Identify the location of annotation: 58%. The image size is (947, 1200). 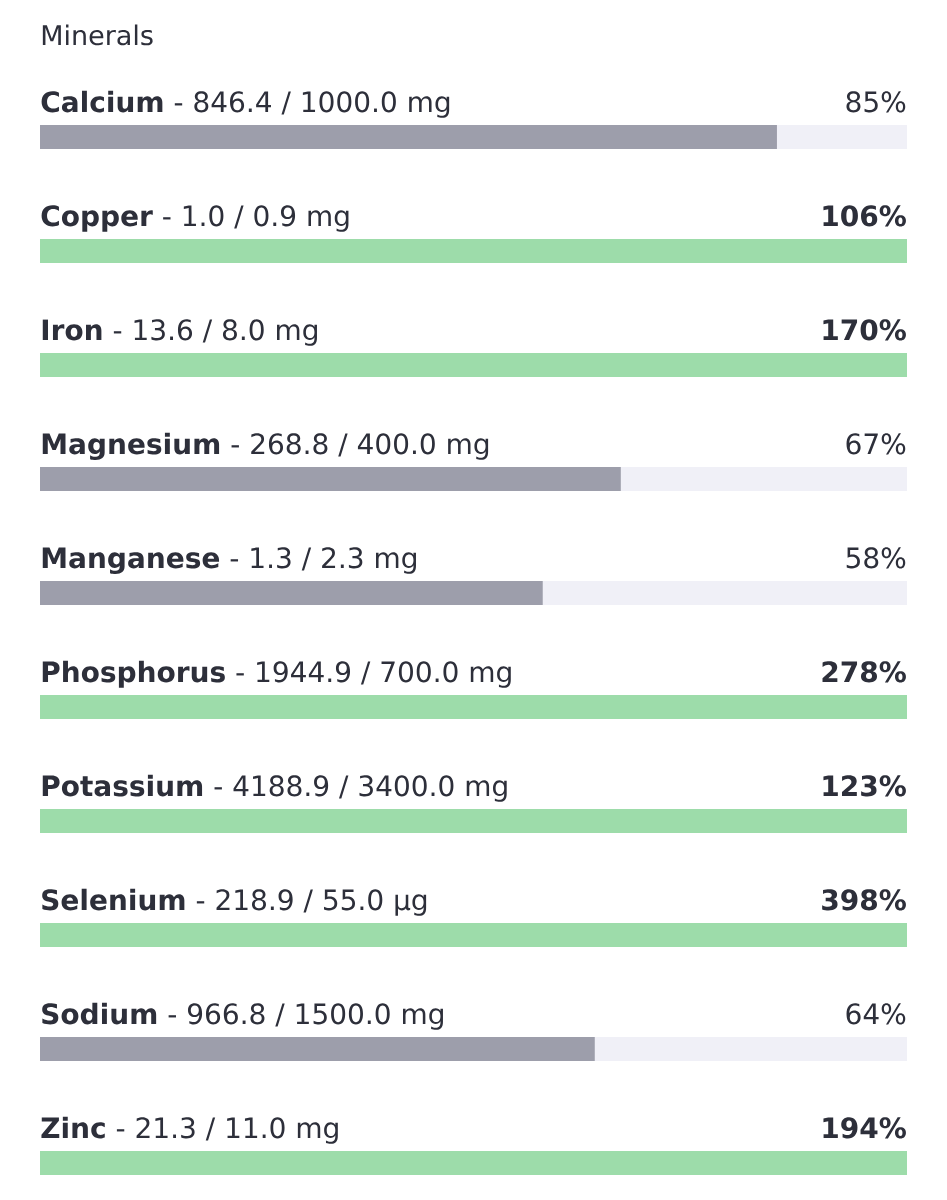
(876, 558).